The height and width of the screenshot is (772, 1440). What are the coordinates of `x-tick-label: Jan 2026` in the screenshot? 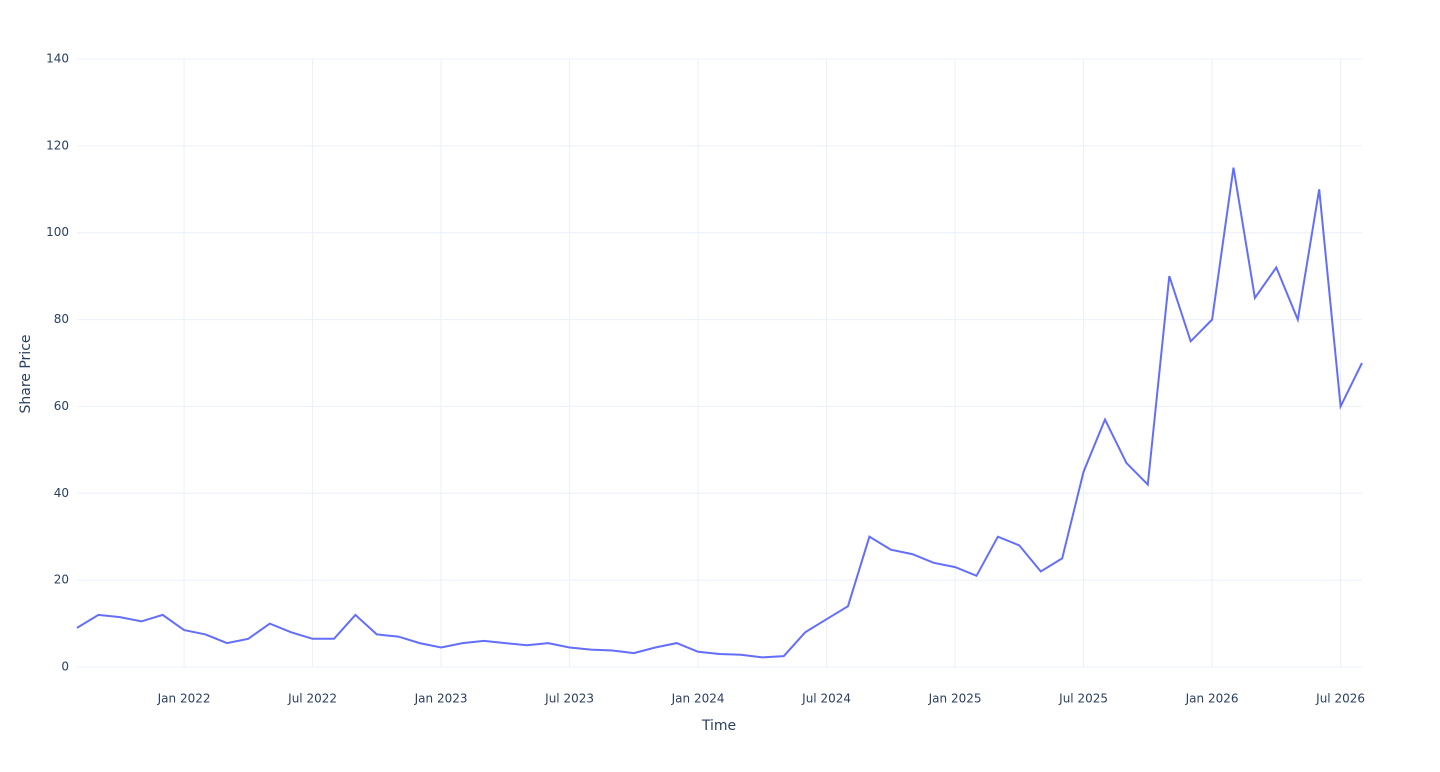 It's located at (1212, 699).